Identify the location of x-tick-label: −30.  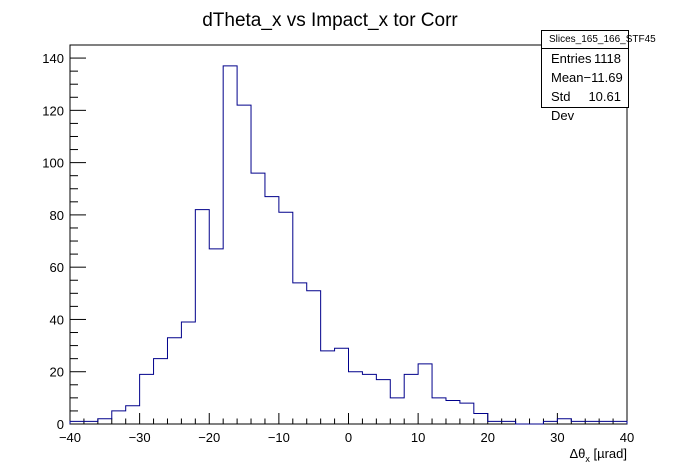
(140, 437).